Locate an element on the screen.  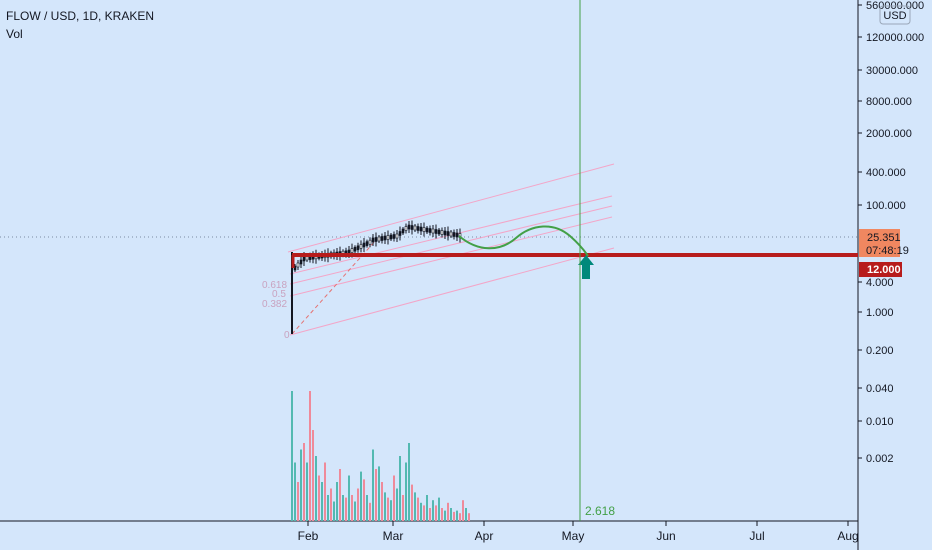
price-tick-label: 1.000 is located at coordinates (880, 313).